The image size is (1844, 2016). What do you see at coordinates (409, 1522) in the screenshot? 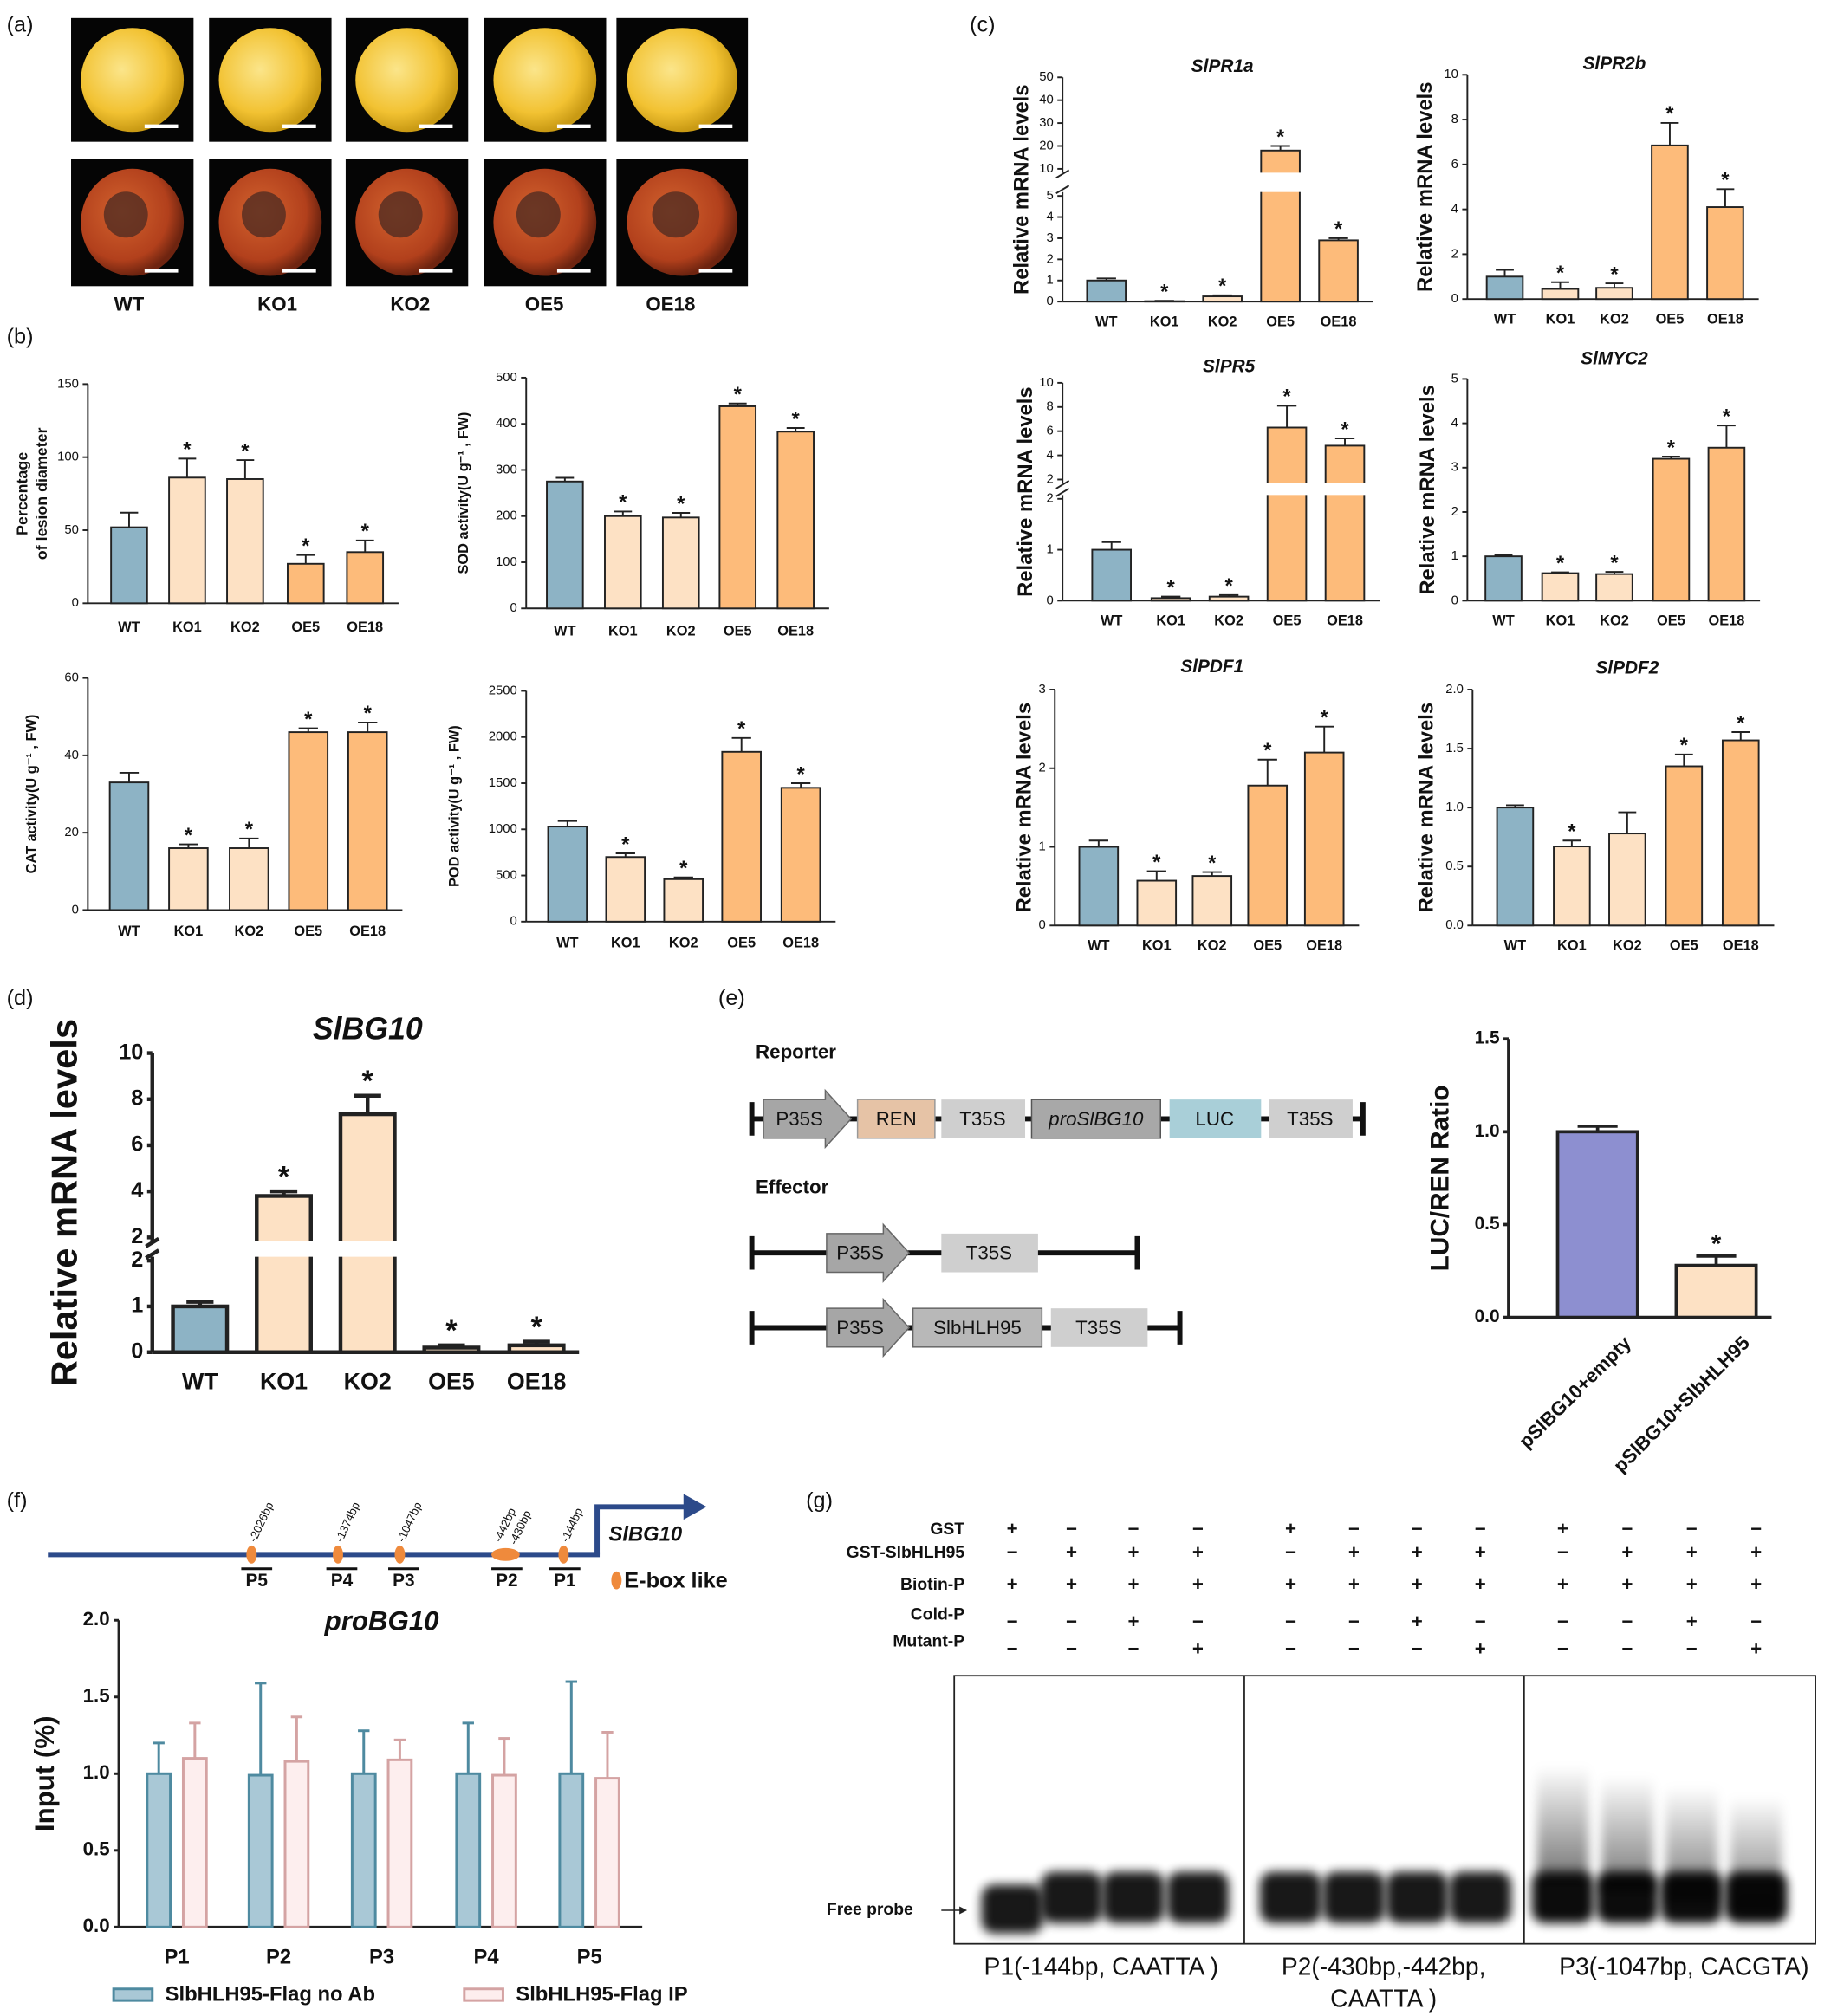
I see `site-label: -1047bp` at bounding box center [409, 1522].